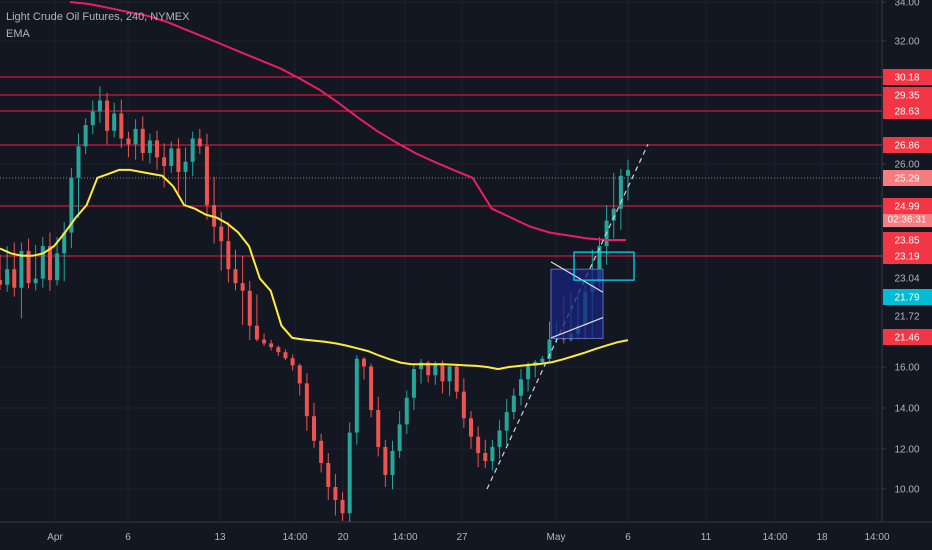 The width and height of the screenshot is (932, 550). I want to click on price-level-label: 23.19, so click(906, 257).